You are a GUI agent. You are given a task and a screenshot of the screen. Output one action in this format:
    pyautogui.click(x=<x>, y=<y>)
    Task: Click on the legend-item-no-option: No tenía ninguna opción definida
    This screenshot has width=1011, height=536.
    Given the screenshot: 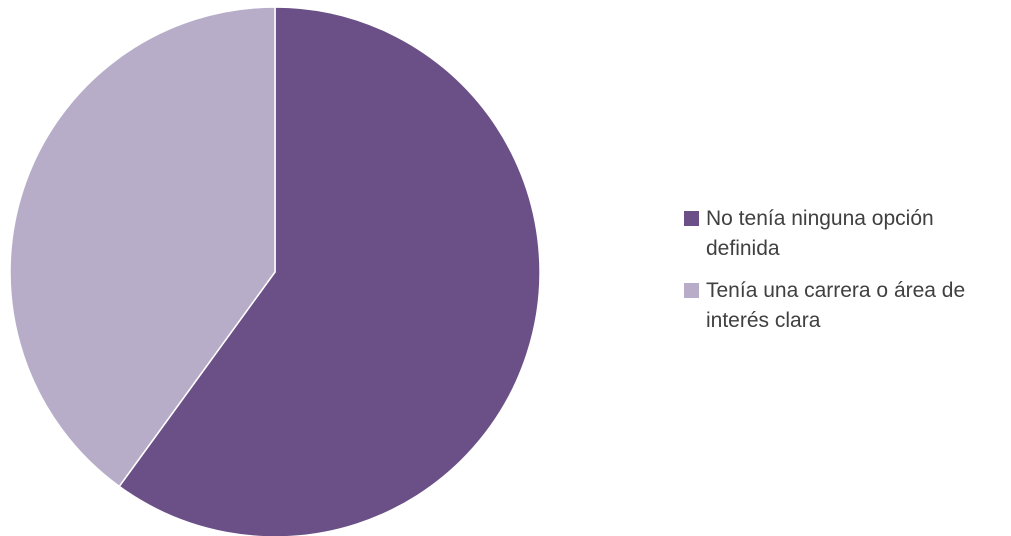 What is the action you would take?
    pyautogui.click(x=844, y=234)
    